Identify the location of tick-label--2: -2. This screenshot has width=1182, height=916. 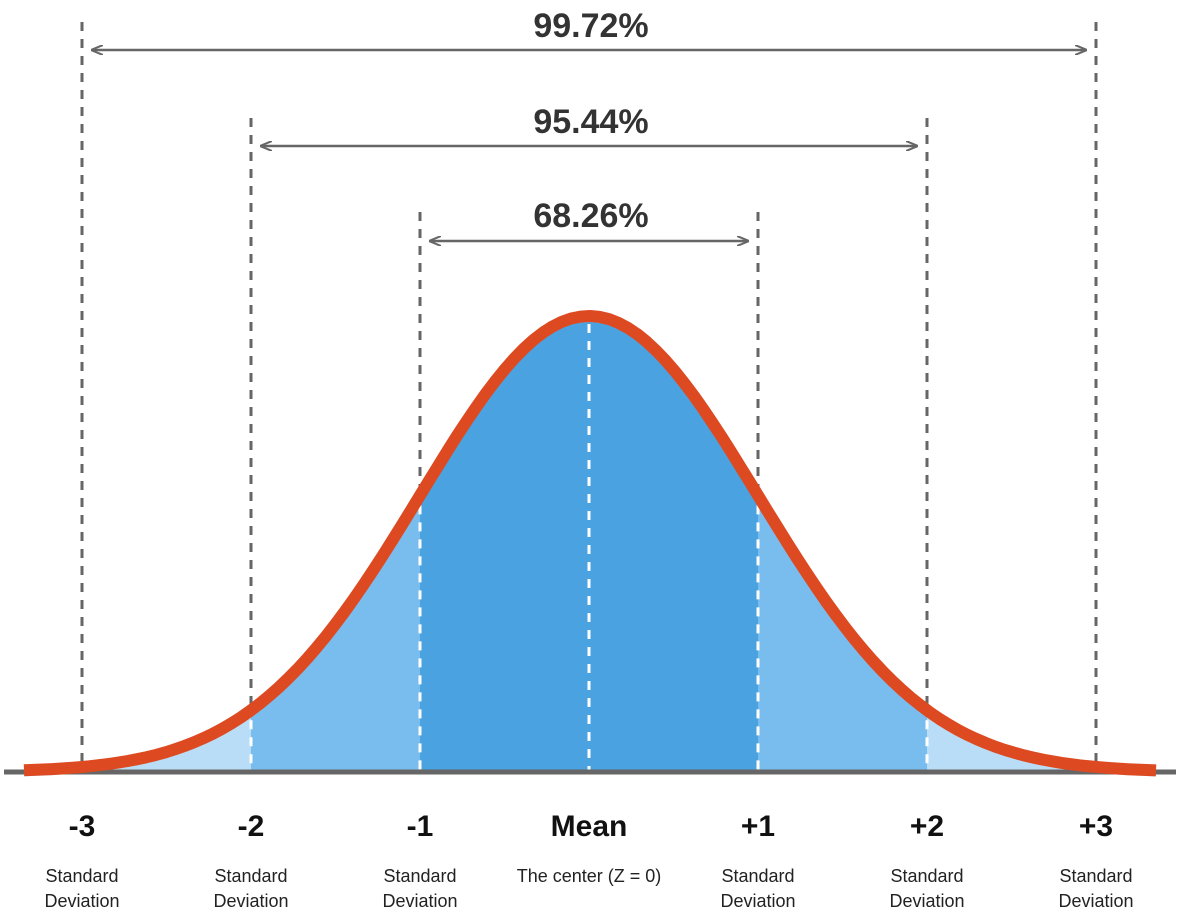
(251, 826).